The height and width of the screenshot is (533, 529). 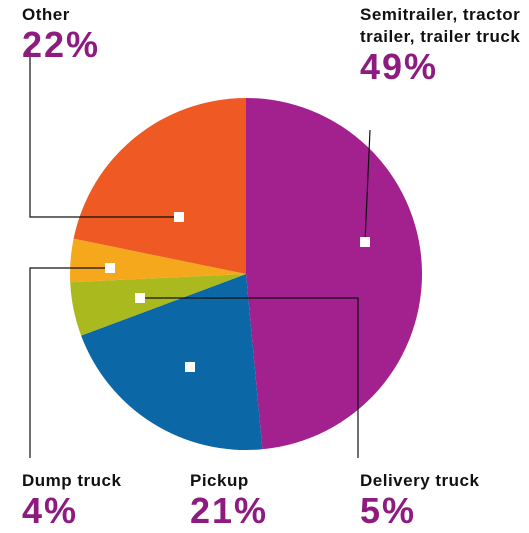 I want to click on slice-name: Delivery truck, so click(x=420, y=480).